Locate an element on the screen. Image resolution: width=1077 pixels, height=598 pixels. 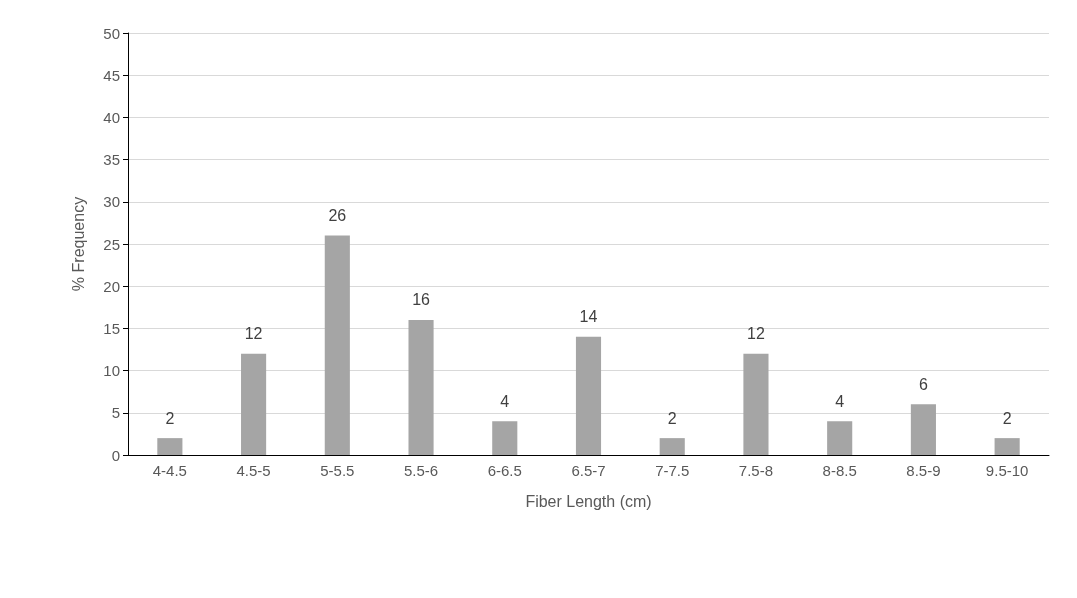
x-tick-label: 7.5-8 is located at coordinates (756, 470).